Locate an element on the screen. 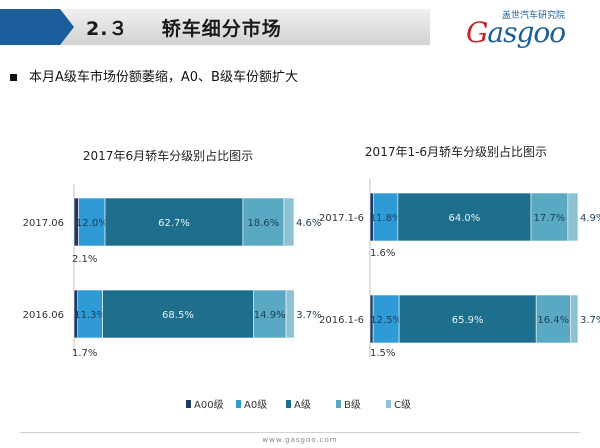  footer-divider is located at coordinates (300, 432).